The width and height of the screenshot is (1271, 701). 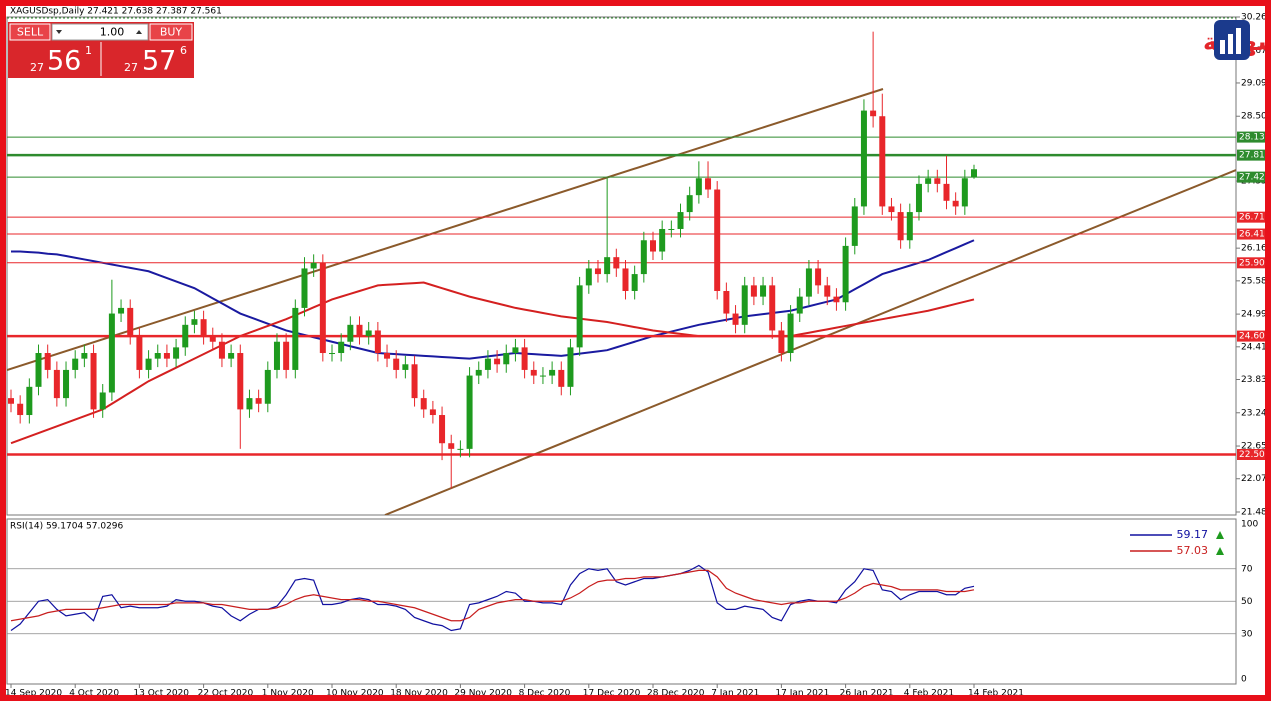 I want to click on level-label: 26.71, so click(x=1252, y=218).